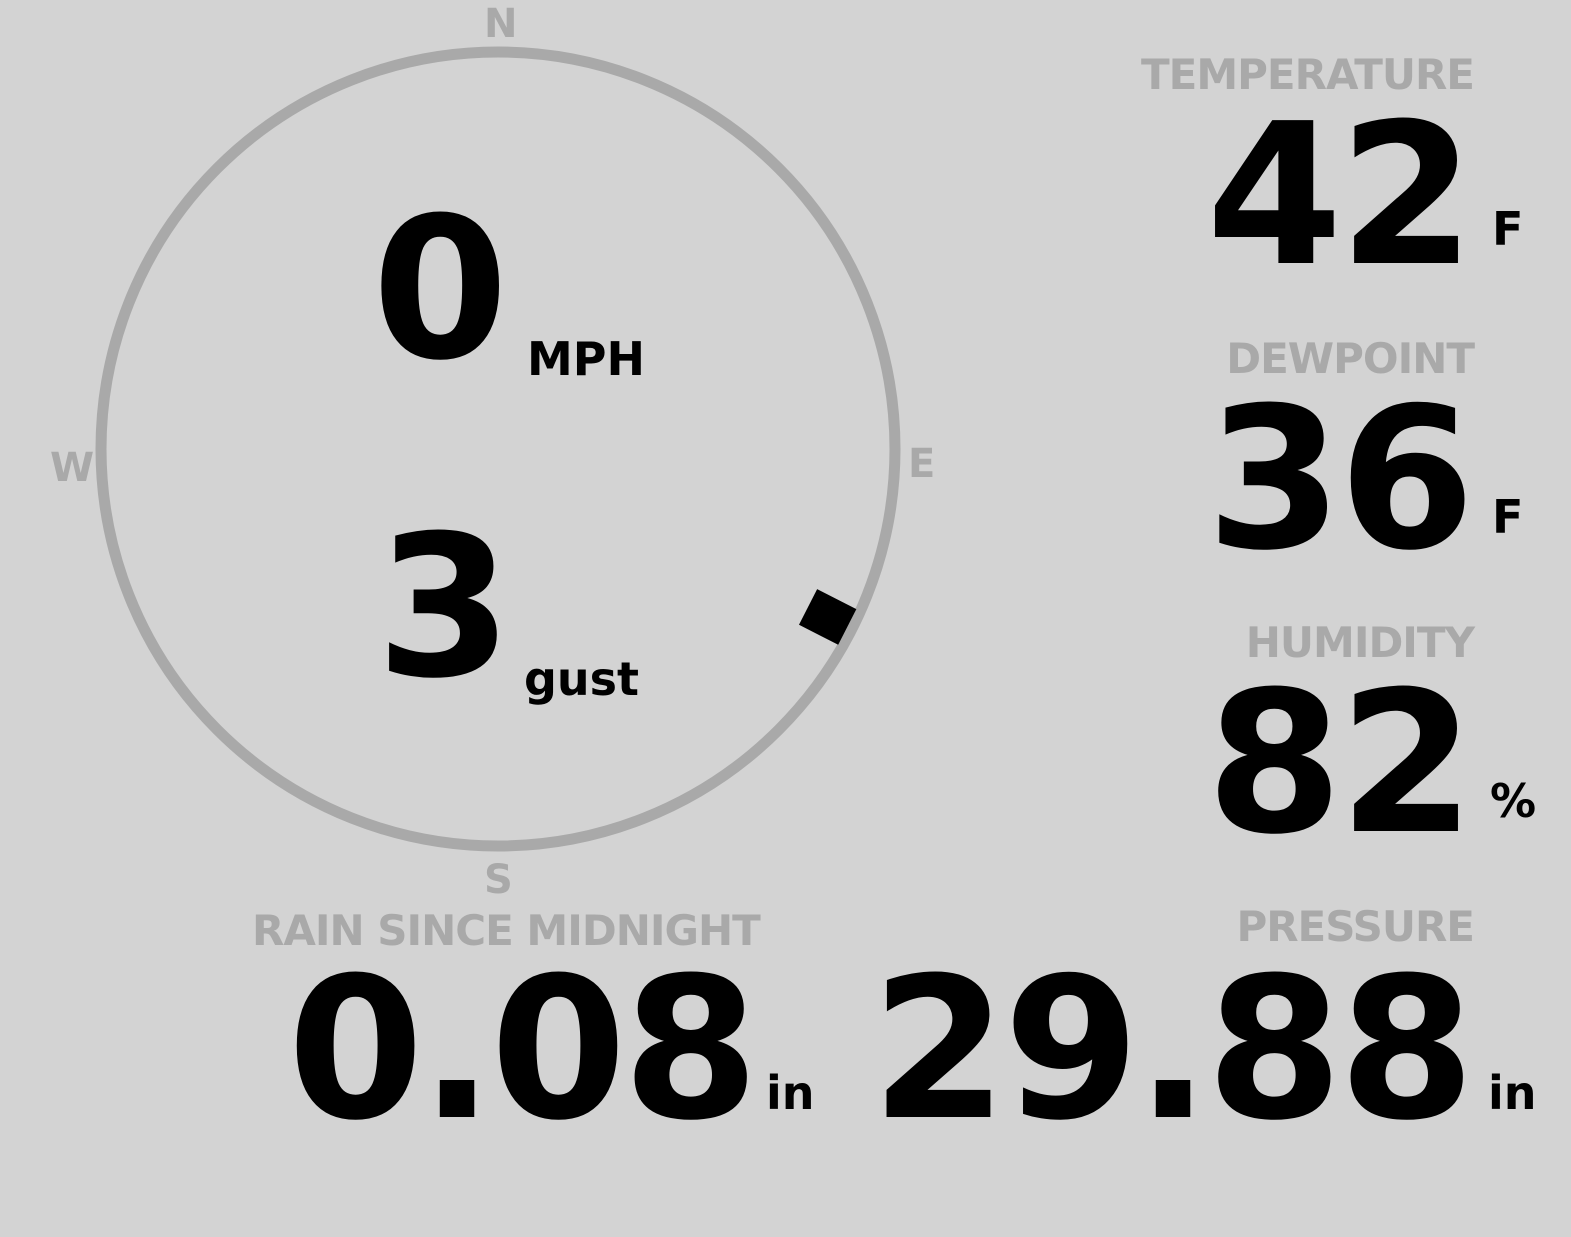  I want to click on pressure-label: PRESSURE, so click(1355, 926).